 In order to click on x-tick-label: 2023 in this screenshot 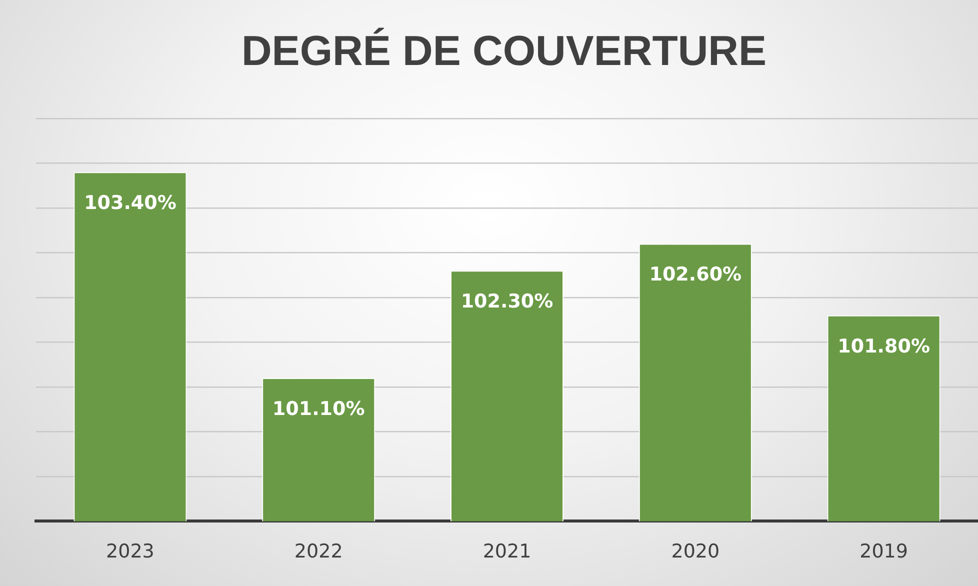, I will do `click(130, 551)`.